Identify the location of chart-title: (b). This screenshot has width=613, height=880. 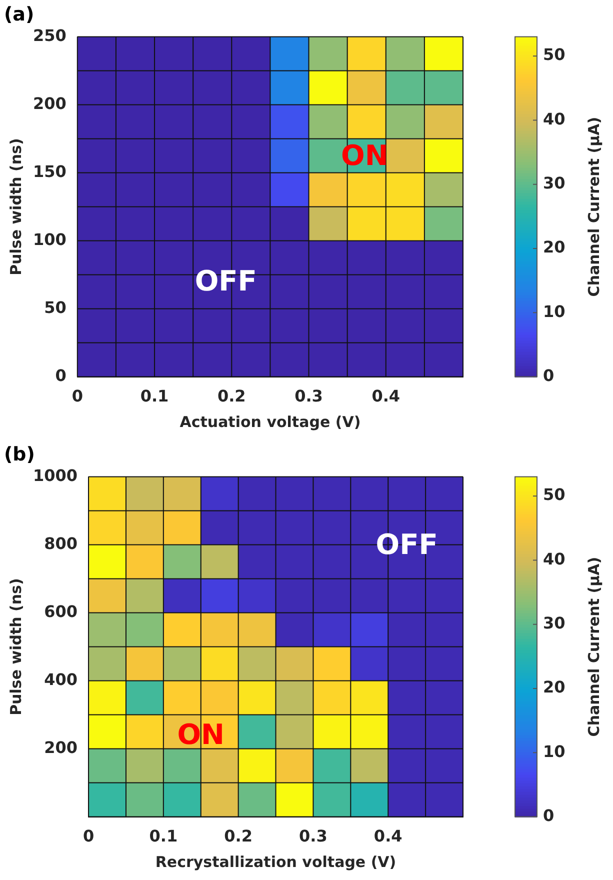
(19, 454).